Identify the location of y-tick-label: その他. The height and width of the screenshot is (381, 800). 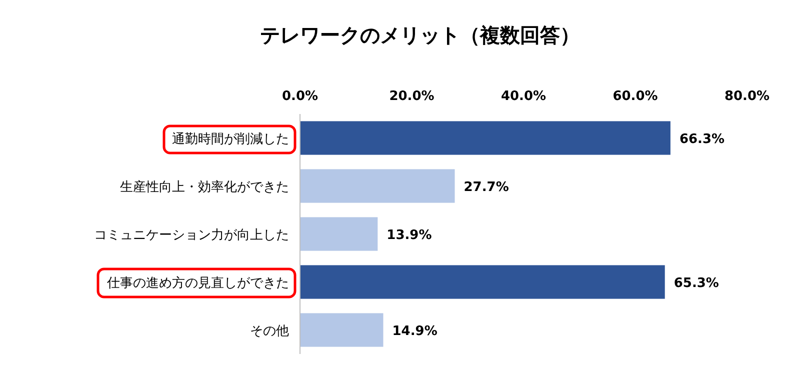
(269, 331).